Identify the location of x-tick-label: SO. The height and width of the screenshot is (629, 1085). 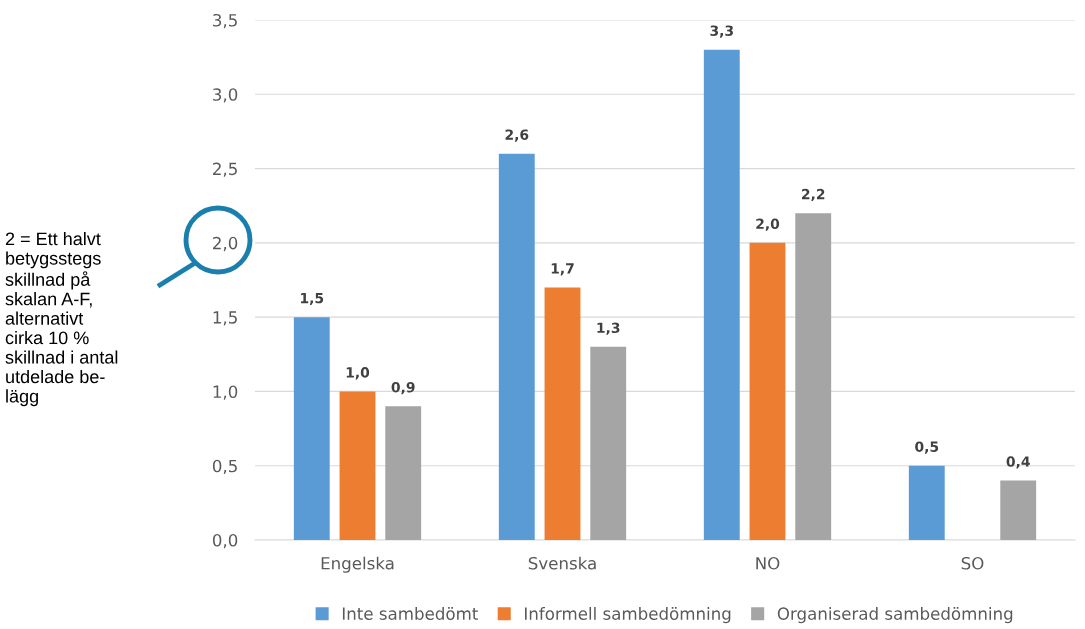
(972, 563).